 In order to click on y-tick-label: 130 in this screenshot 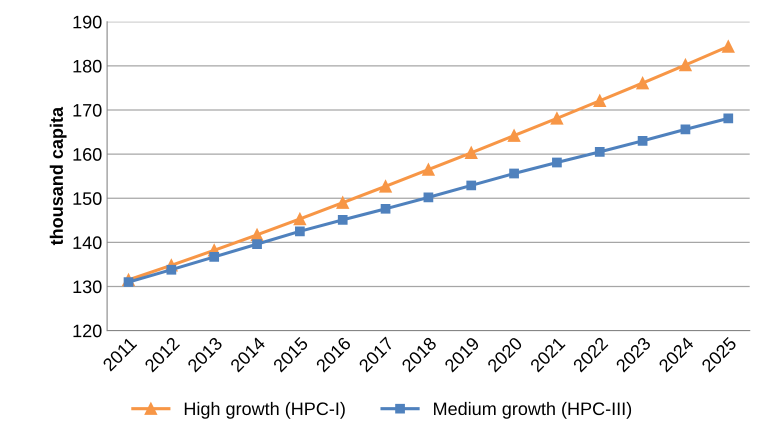, I will do `click(87, 287)`.